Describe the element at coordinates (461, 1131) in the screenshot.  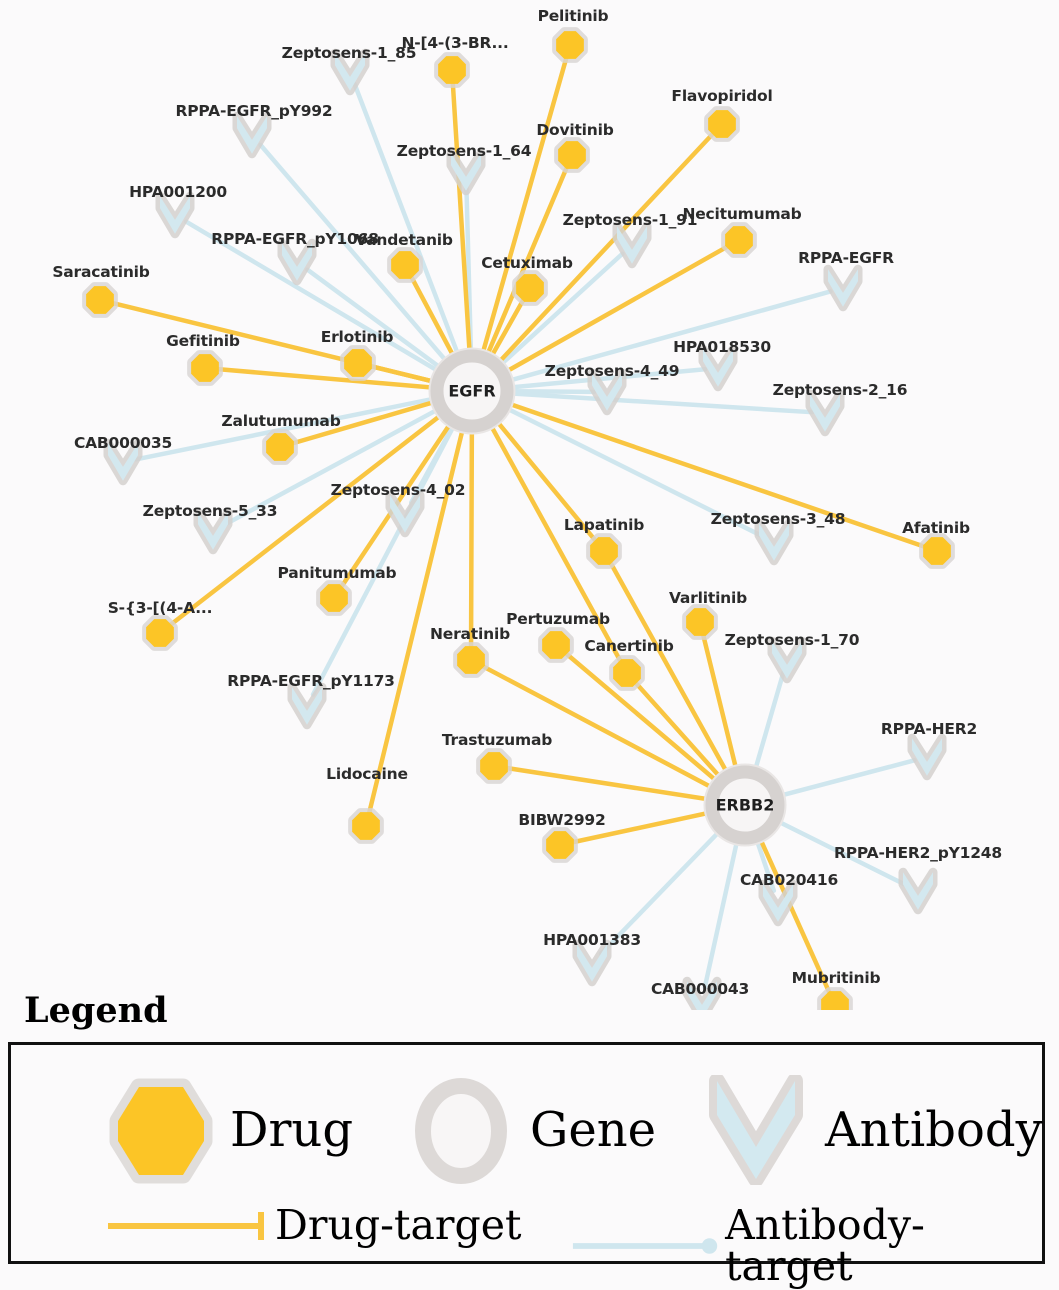
I see `gene-icon` at that location.